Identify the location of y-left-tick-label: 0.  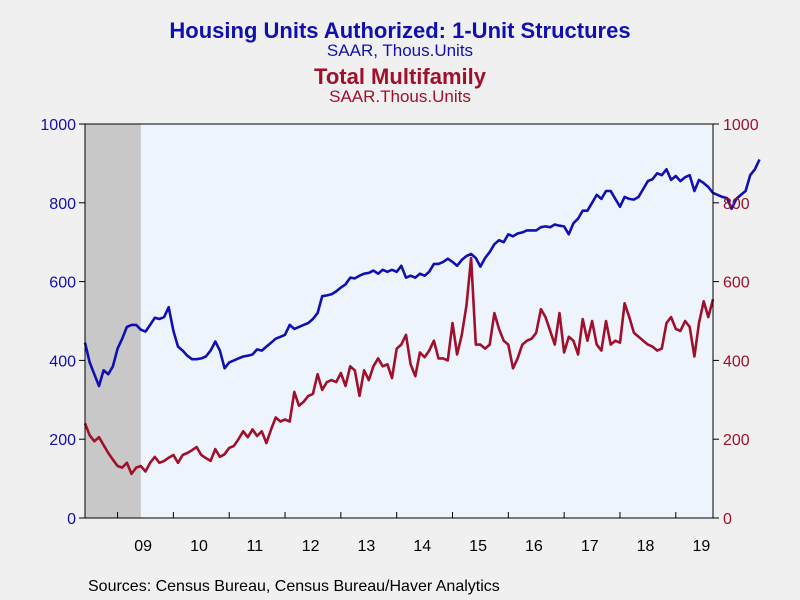
(71, 519).